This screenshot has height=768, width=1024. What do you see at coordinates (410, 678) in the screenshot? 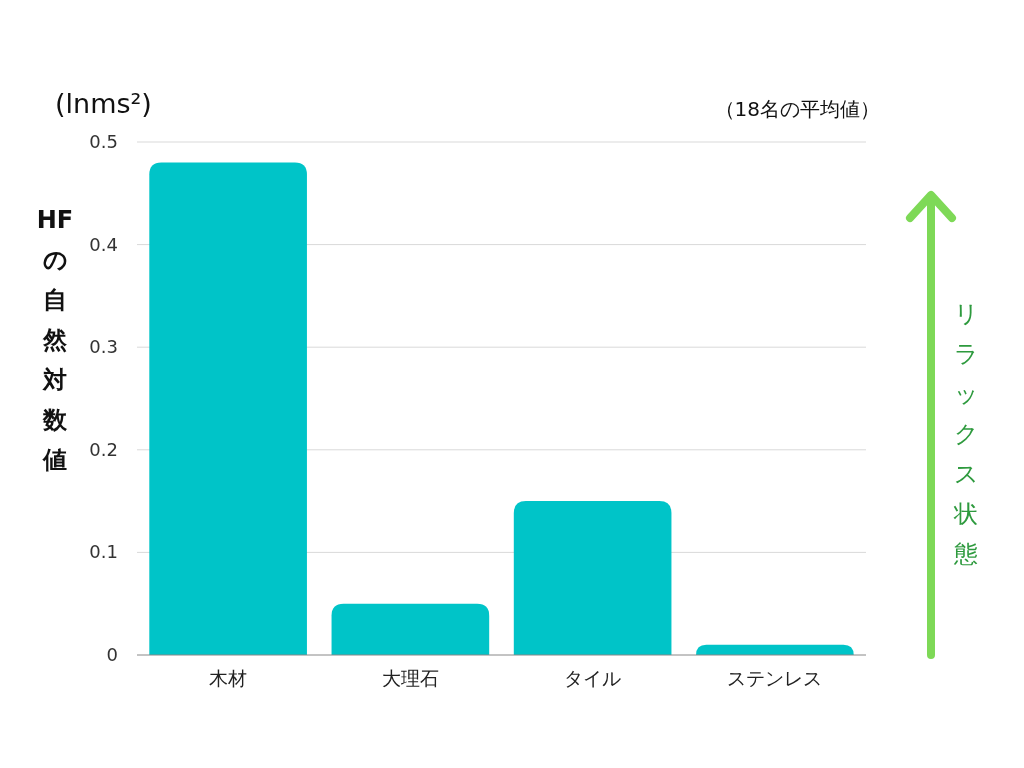
I see `x-tick-label: 大理石` at bounding box center [410, 678].